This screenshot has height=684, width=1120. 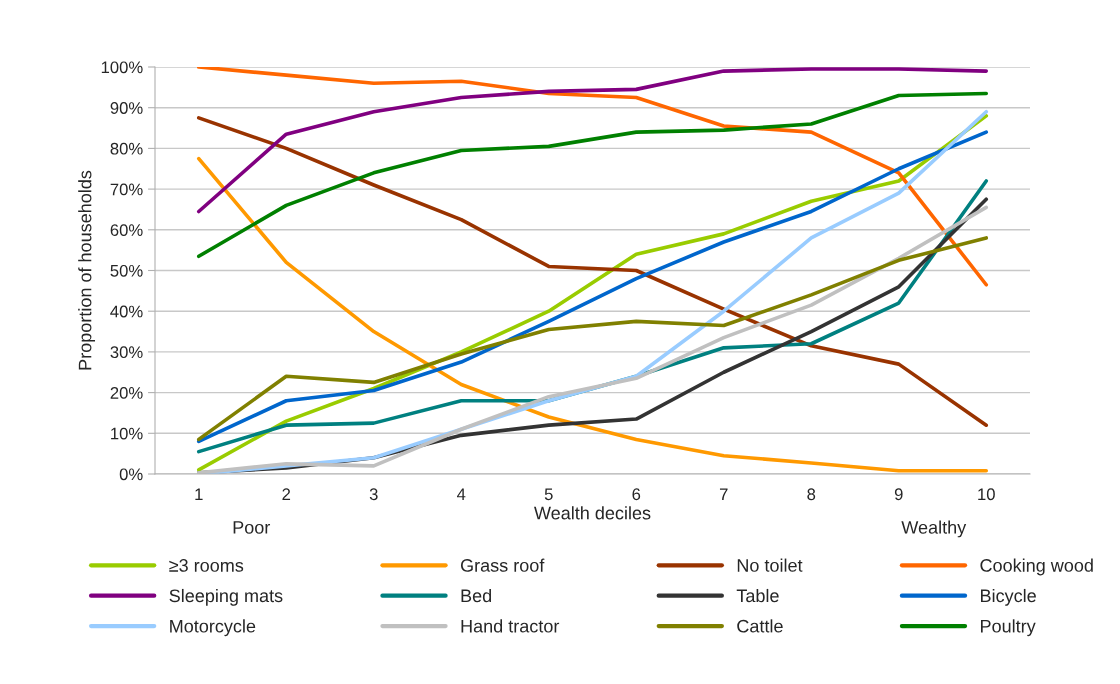 I want to click on legend-label: Poultry, so click(x=1008, y=628).